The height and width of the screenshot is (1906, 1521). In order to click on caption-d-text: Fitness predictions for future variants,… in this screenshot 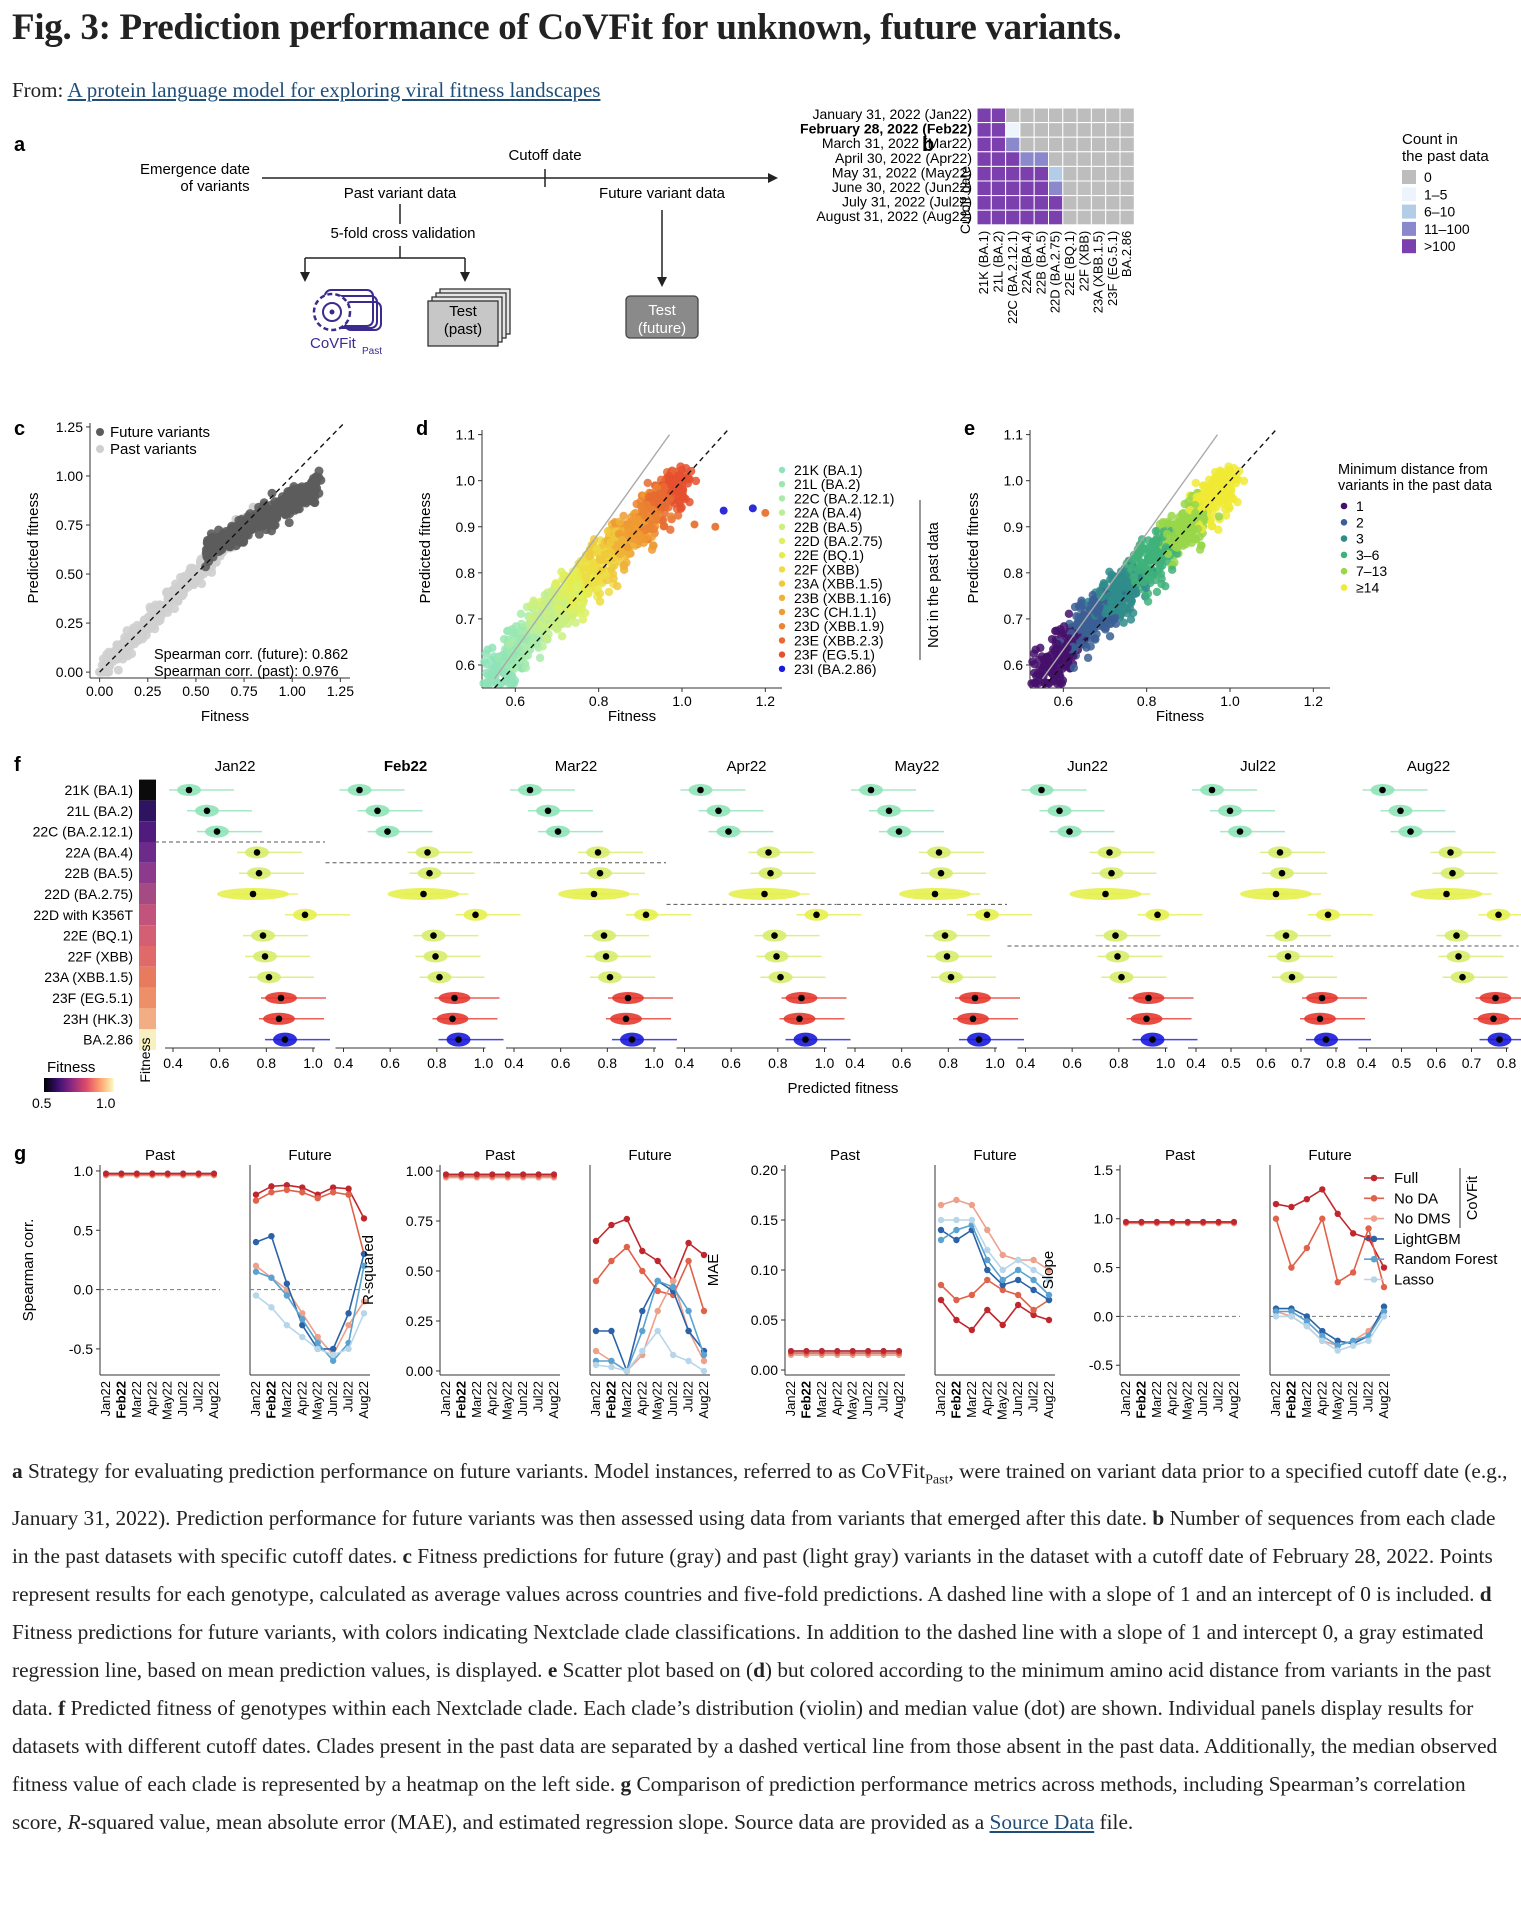, I will do `click(748, 1651)`.